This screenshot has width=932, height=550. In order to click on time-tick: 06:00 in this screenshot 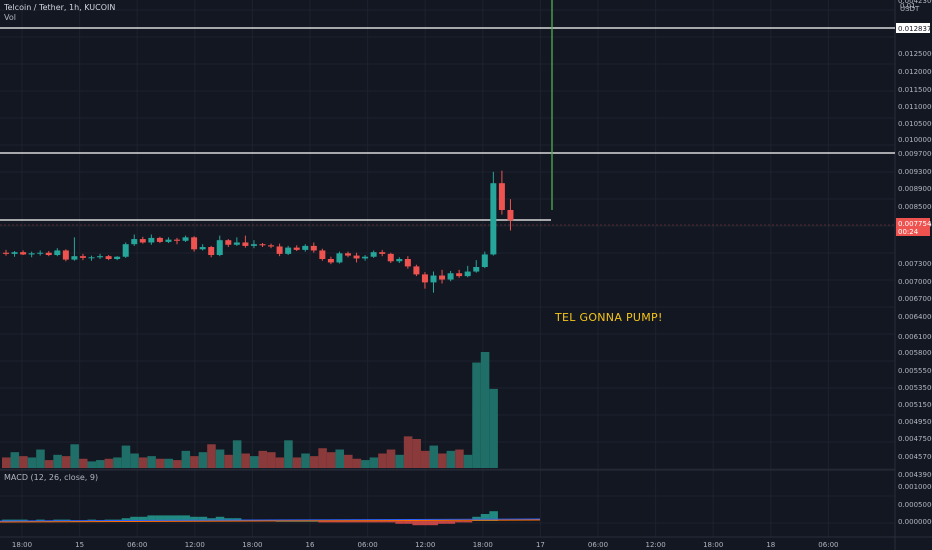, I will do `click(368, 545)`.